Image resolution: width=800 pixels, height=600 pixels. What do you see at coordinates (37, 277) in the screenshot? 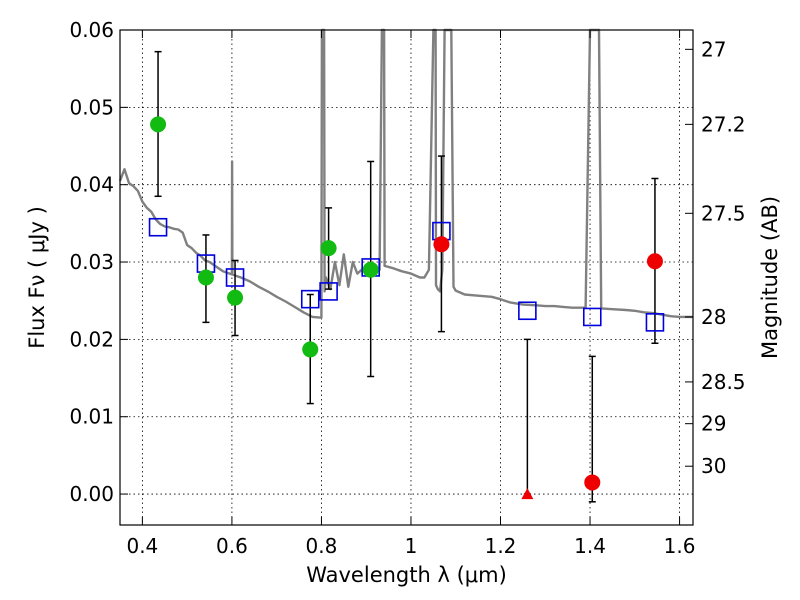
I see `y-axis-label: Flux Fν ( μJy )` at bounding box center [37, 277].